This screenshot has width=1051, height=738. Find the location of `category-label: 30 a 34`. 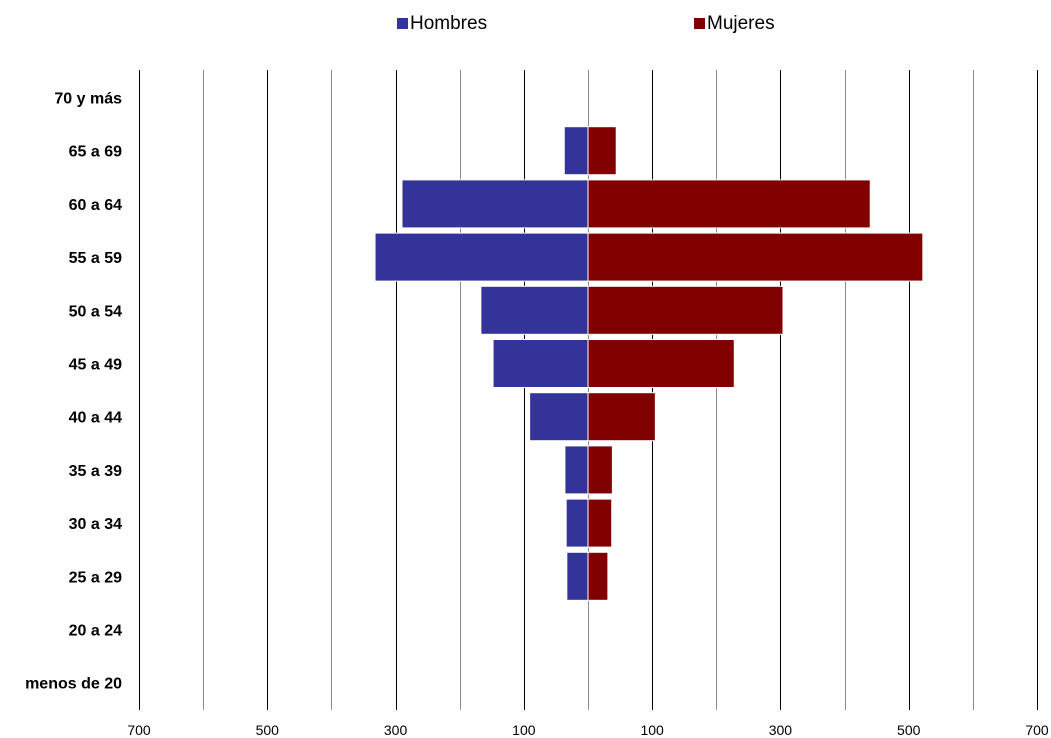

category-label: 30 a 34 is located at coordinates (95, 524).